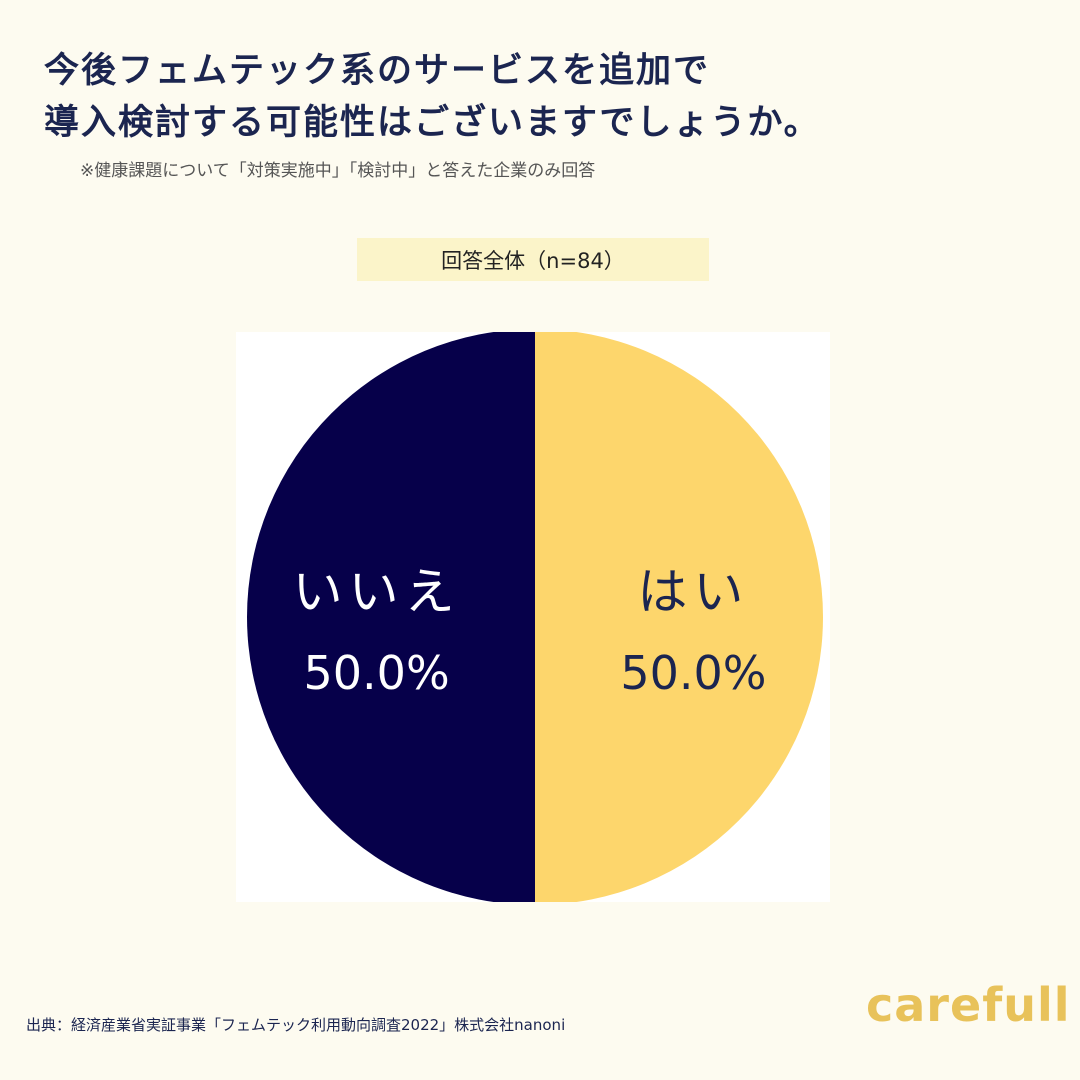 This screenshot has width=1080, height=1080. What do you see at coordinates (693, 592) in the screenshot?
I see `slice-label-0: はい` at bounding box center [693, 592].